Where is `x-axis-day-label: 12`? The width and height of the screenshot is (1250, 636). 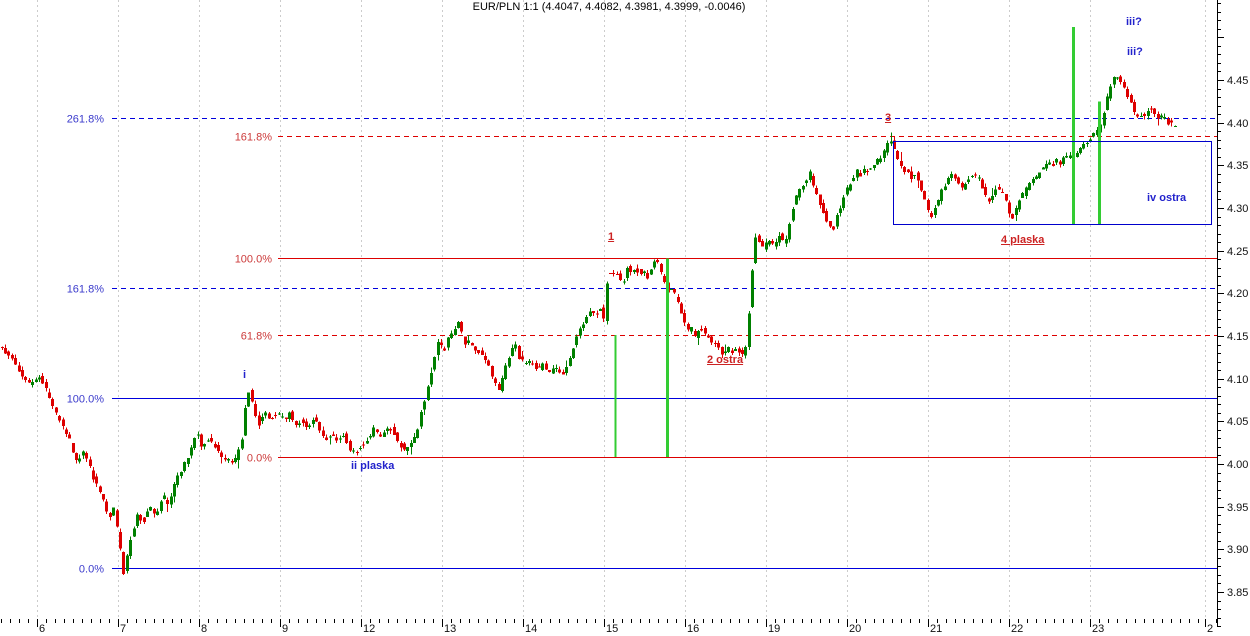 x-axis-day-label: 12 is located at coordinates (369, 629).